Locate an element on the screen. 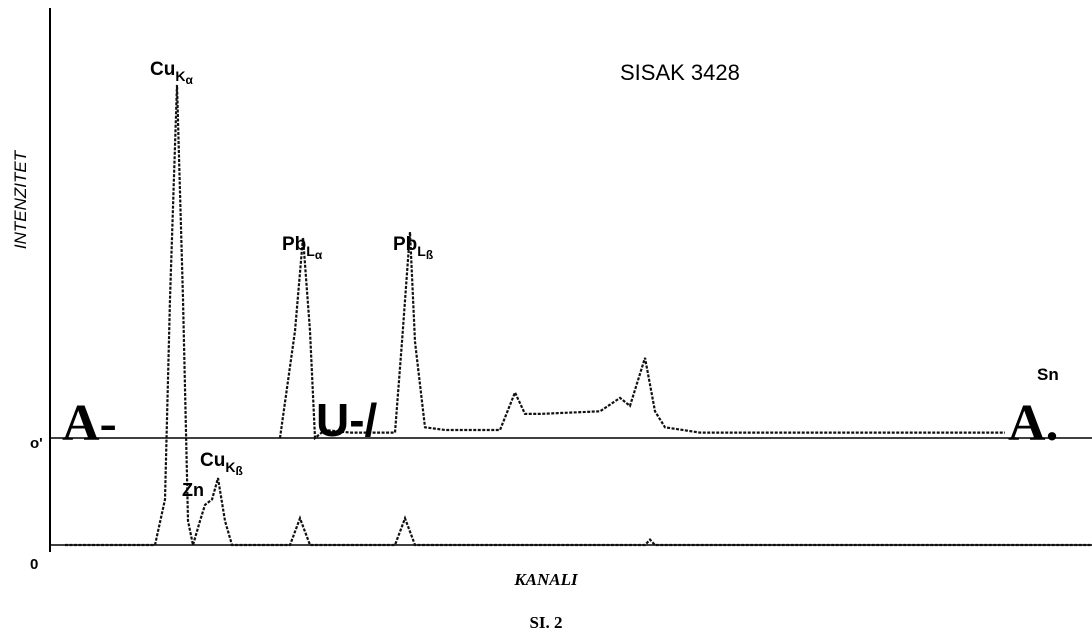 This screenshot has height=639, width=1092. x-axis-label: KANALI is located at coordinates (546, 579).